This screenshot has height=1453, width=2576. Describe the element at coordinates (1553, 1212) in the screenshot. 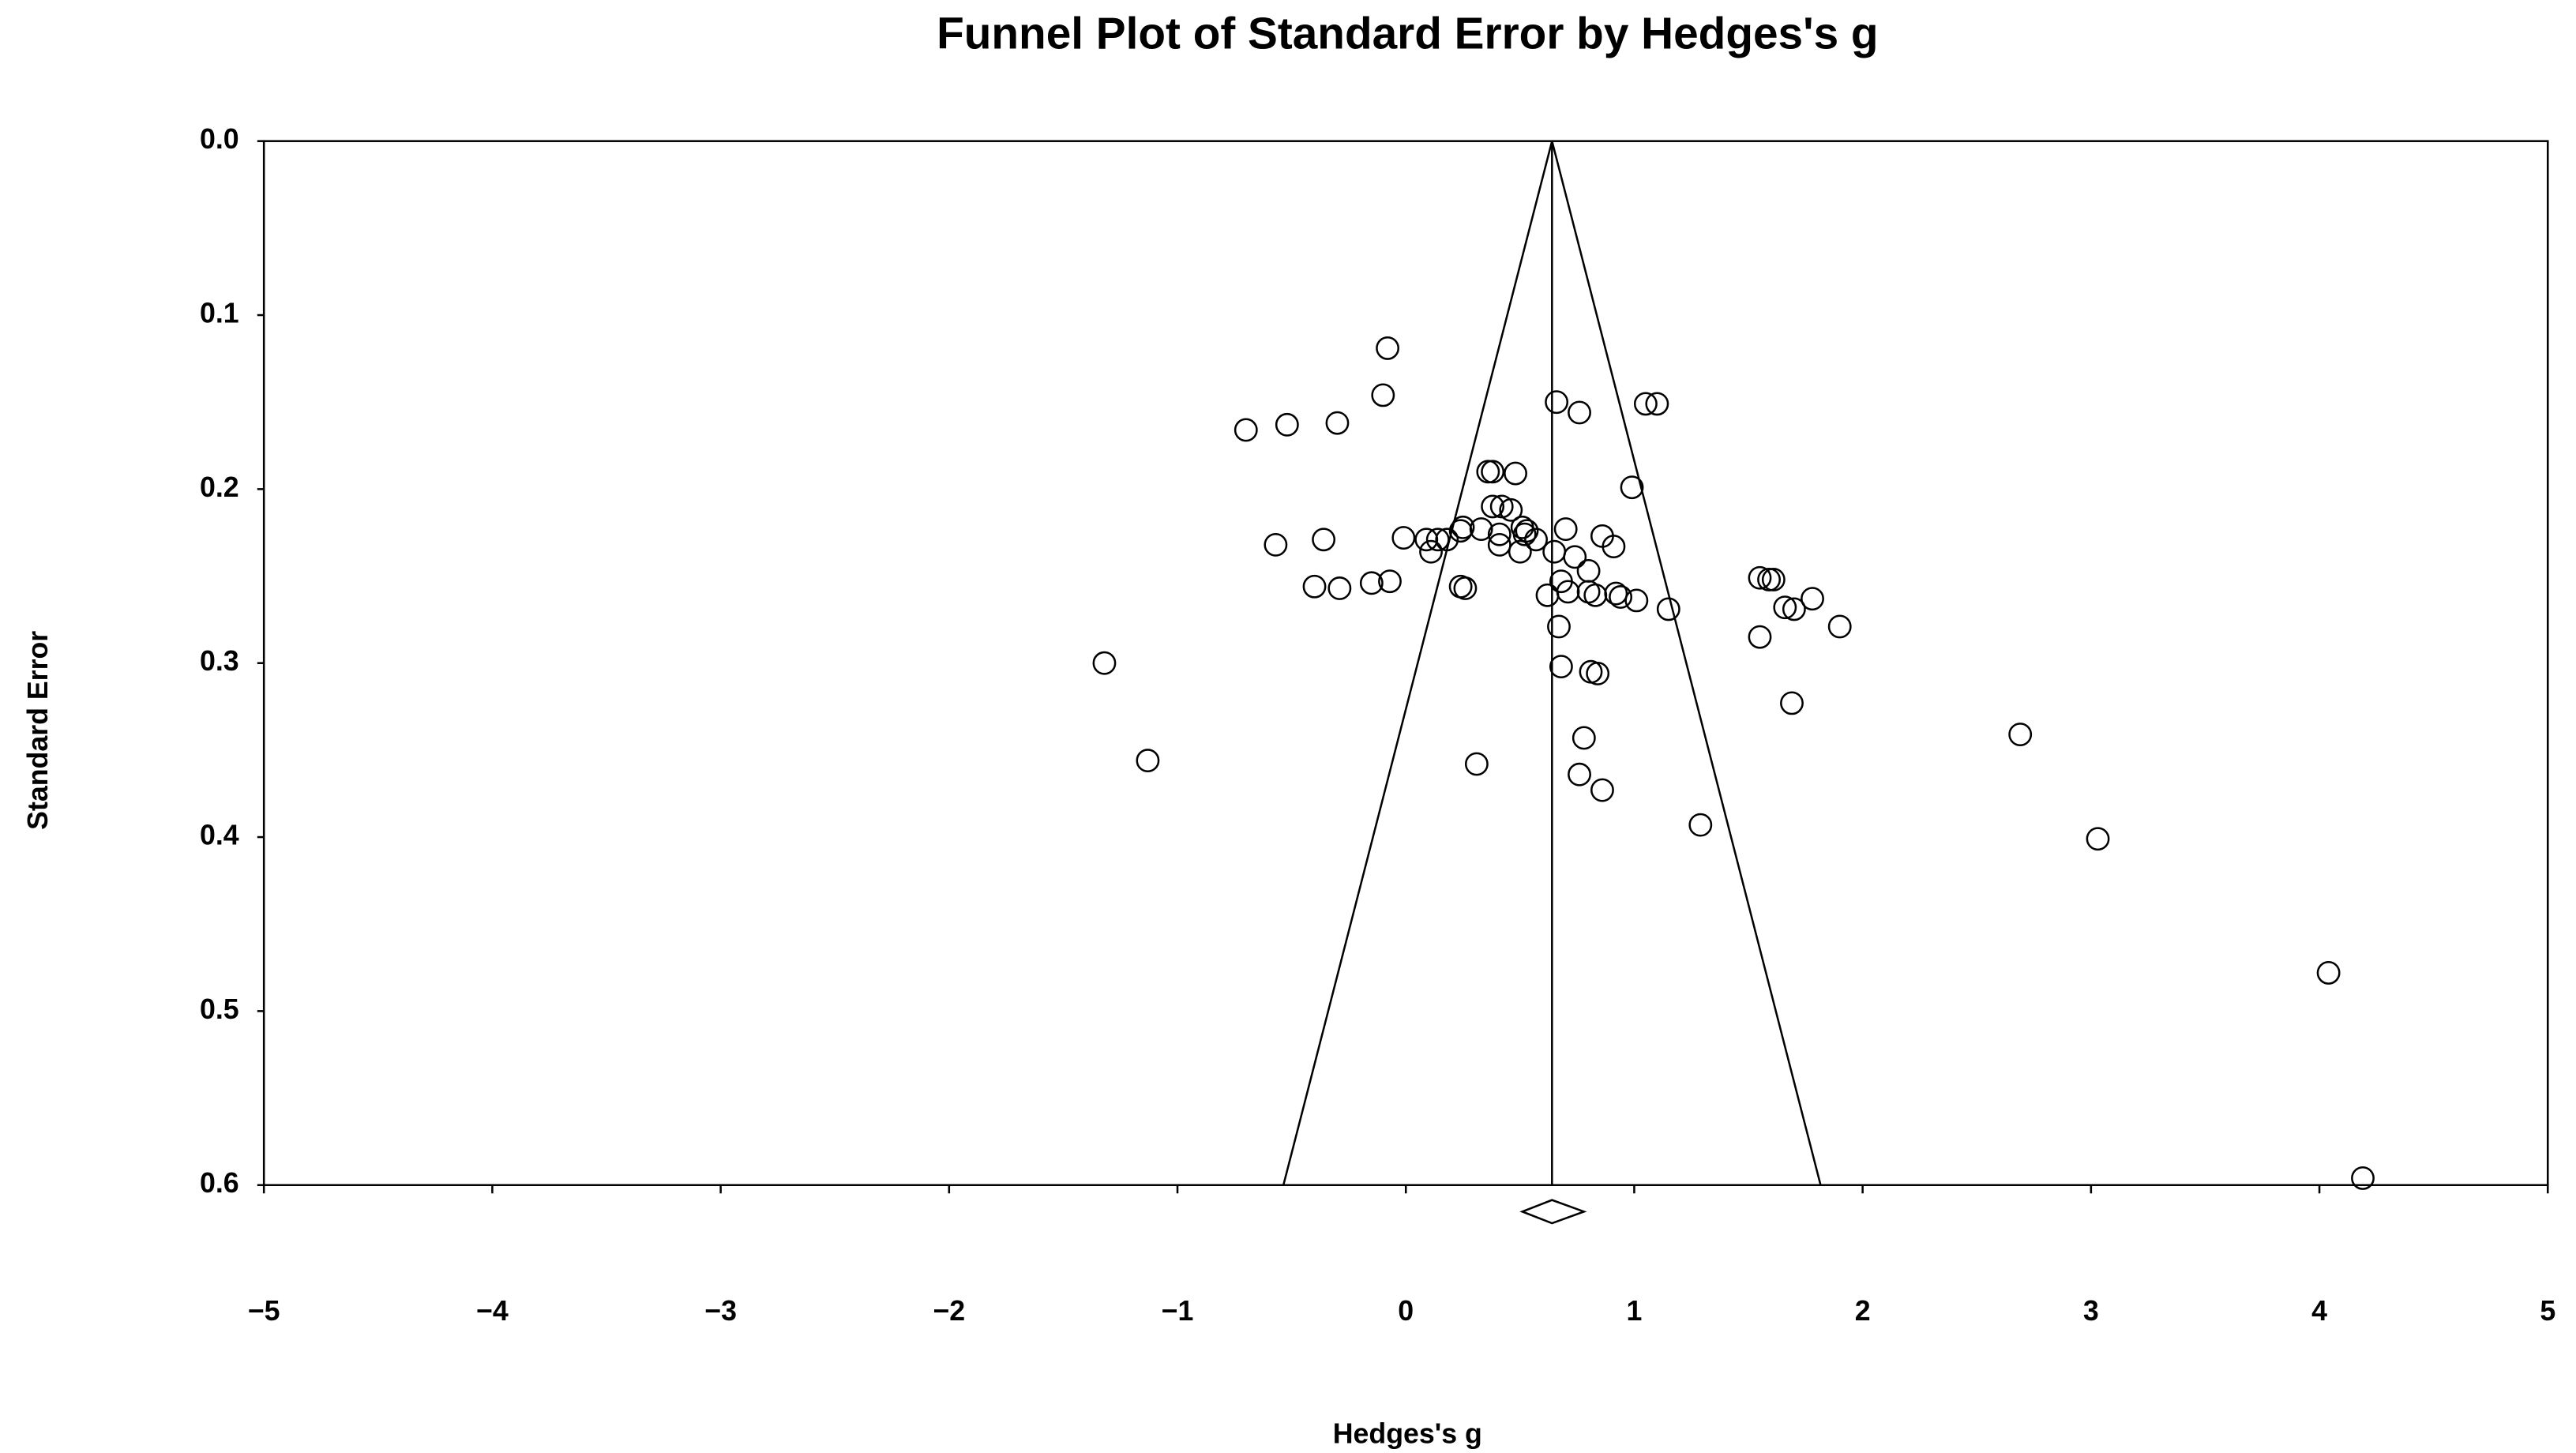

I see `summary-diamond` at that location.